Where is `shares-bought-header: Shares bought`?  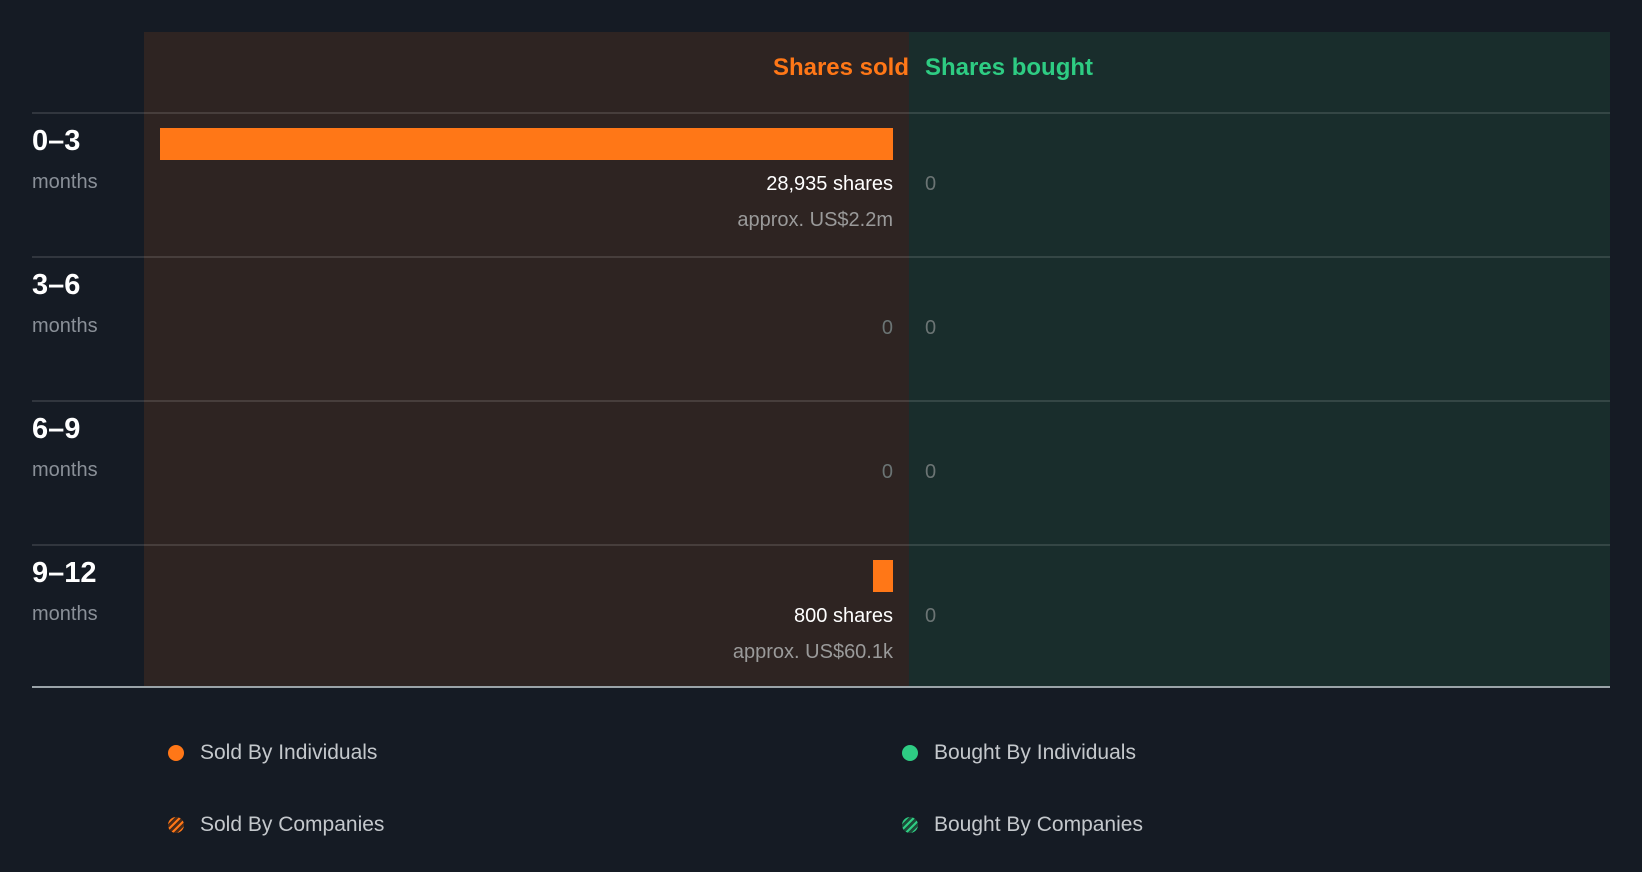 shares-bought-header: Shares bought is located at coordinates (1009, 67).